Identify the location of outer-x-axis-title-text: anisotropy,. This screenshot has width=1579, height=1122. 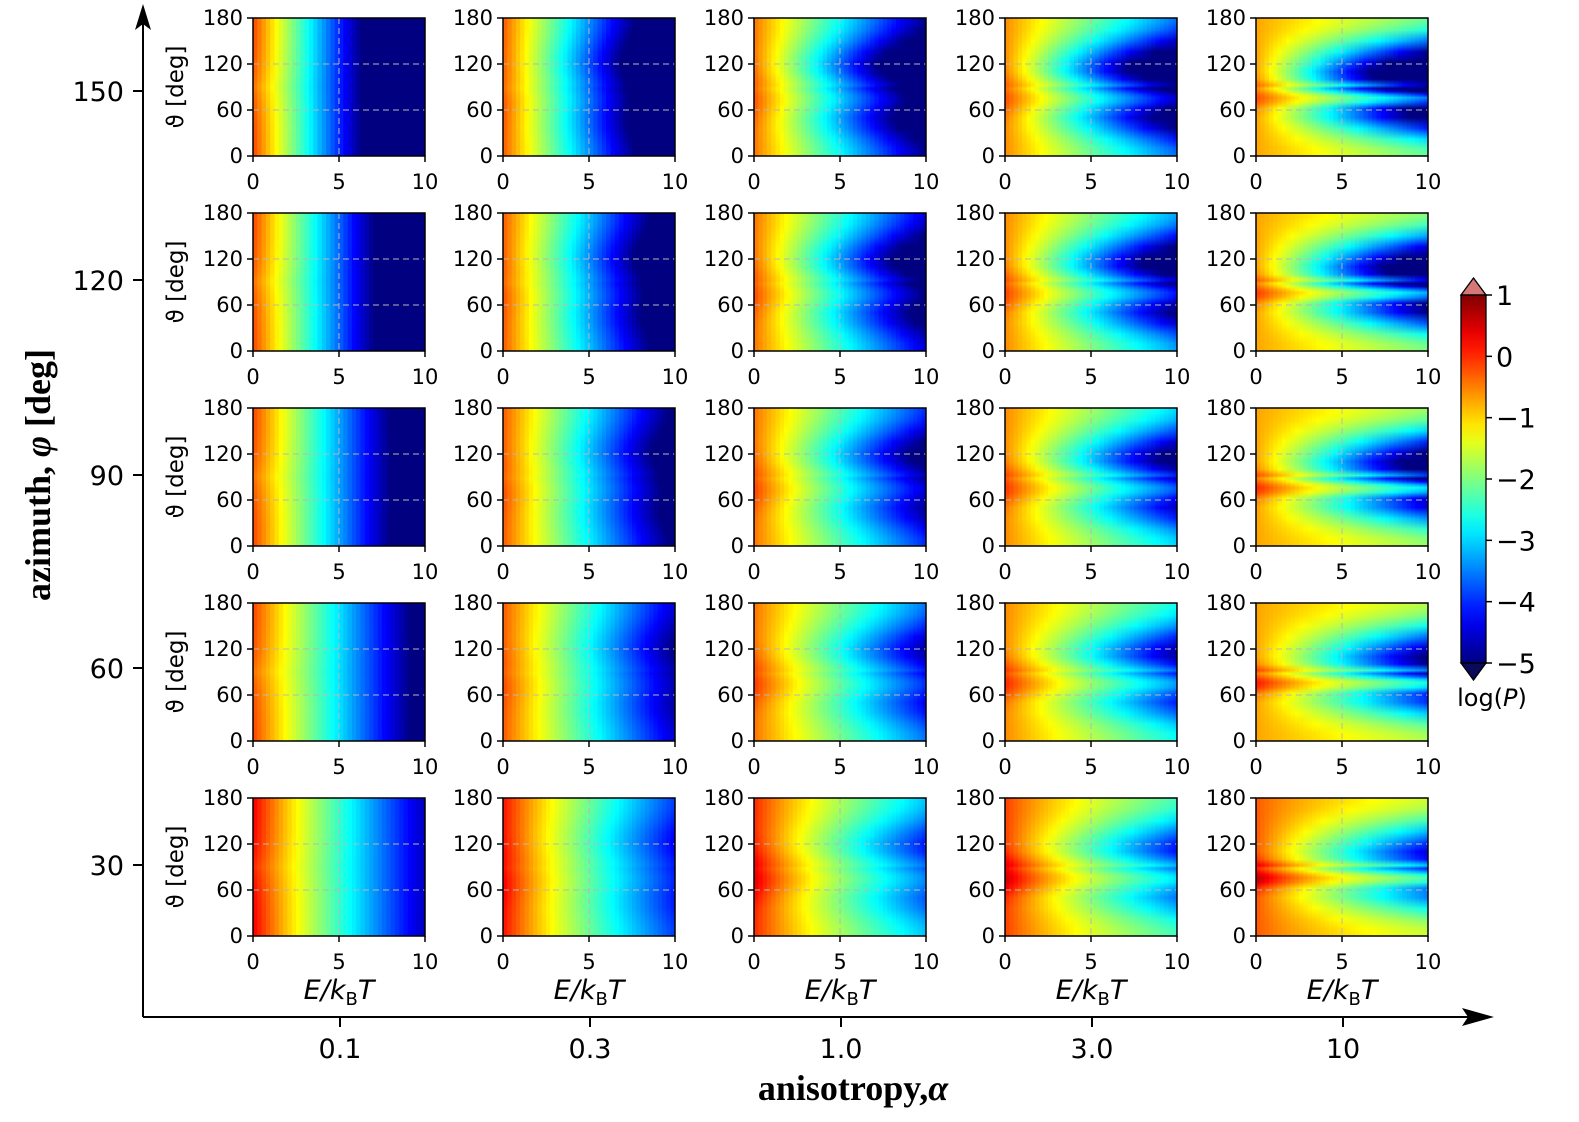
(843, 1088).